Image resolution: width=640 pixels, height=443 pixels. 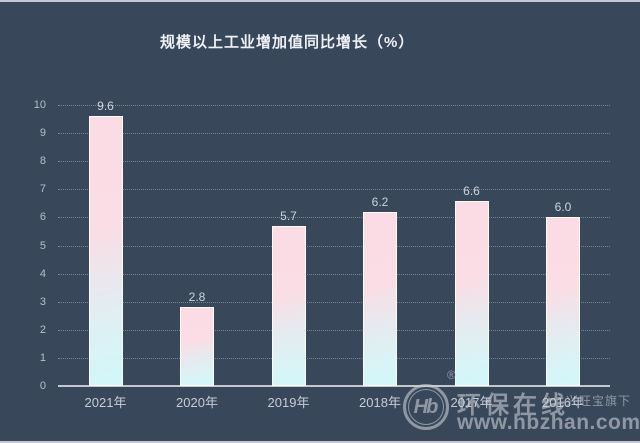 What do you see at coordinates (334, 386) in the screenshot?
I see `x-axis-line` at bounding box center [334, 386].